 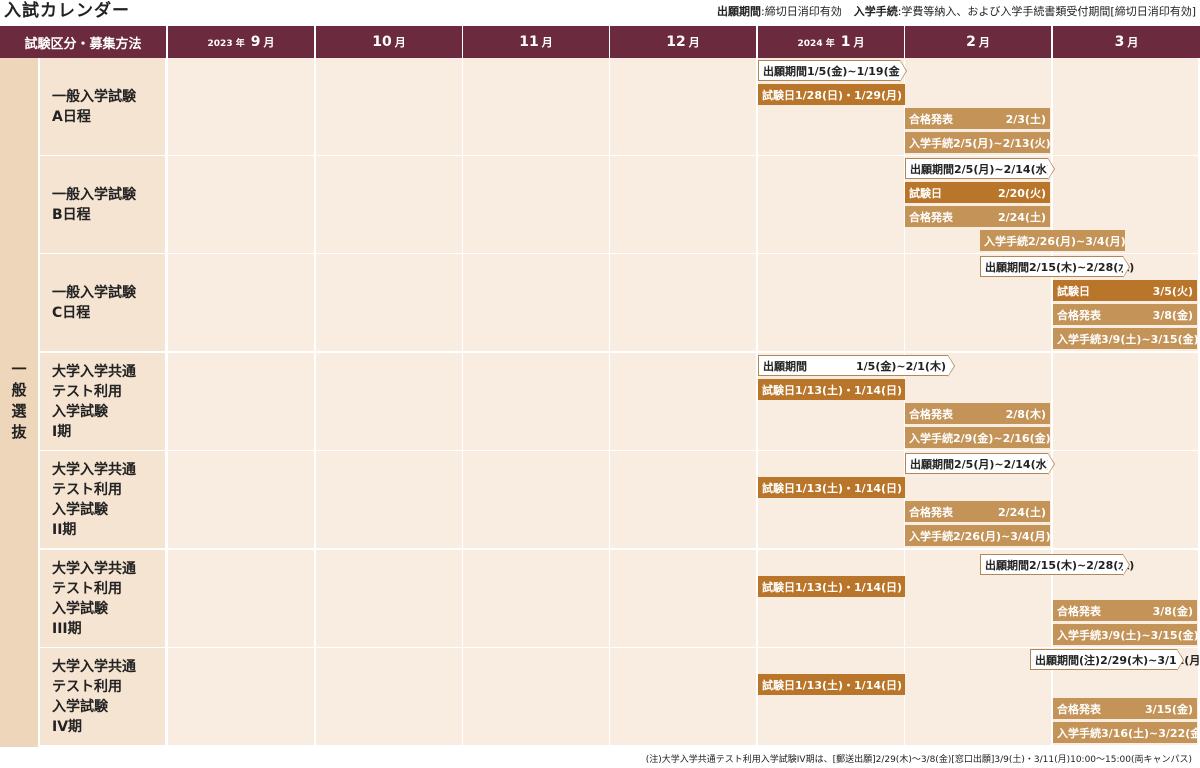 I want to click on event-date: 3/16(土)~3/22(金), so click(x=1150, y=733).